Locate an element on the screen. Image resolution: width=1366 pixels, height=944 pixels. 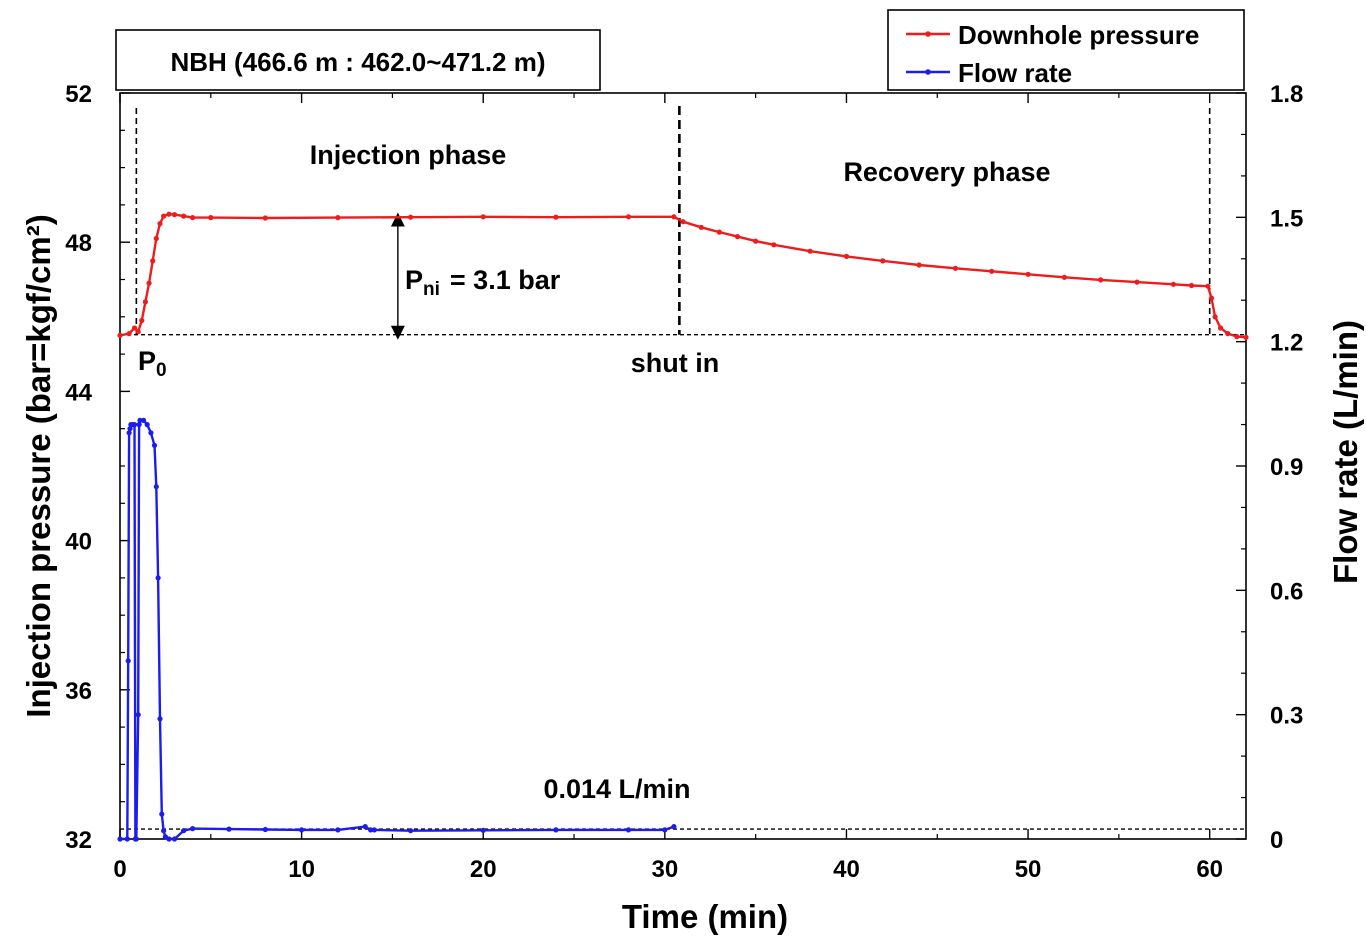
x-tick-label: 40 is located at coordinates (846, 869).